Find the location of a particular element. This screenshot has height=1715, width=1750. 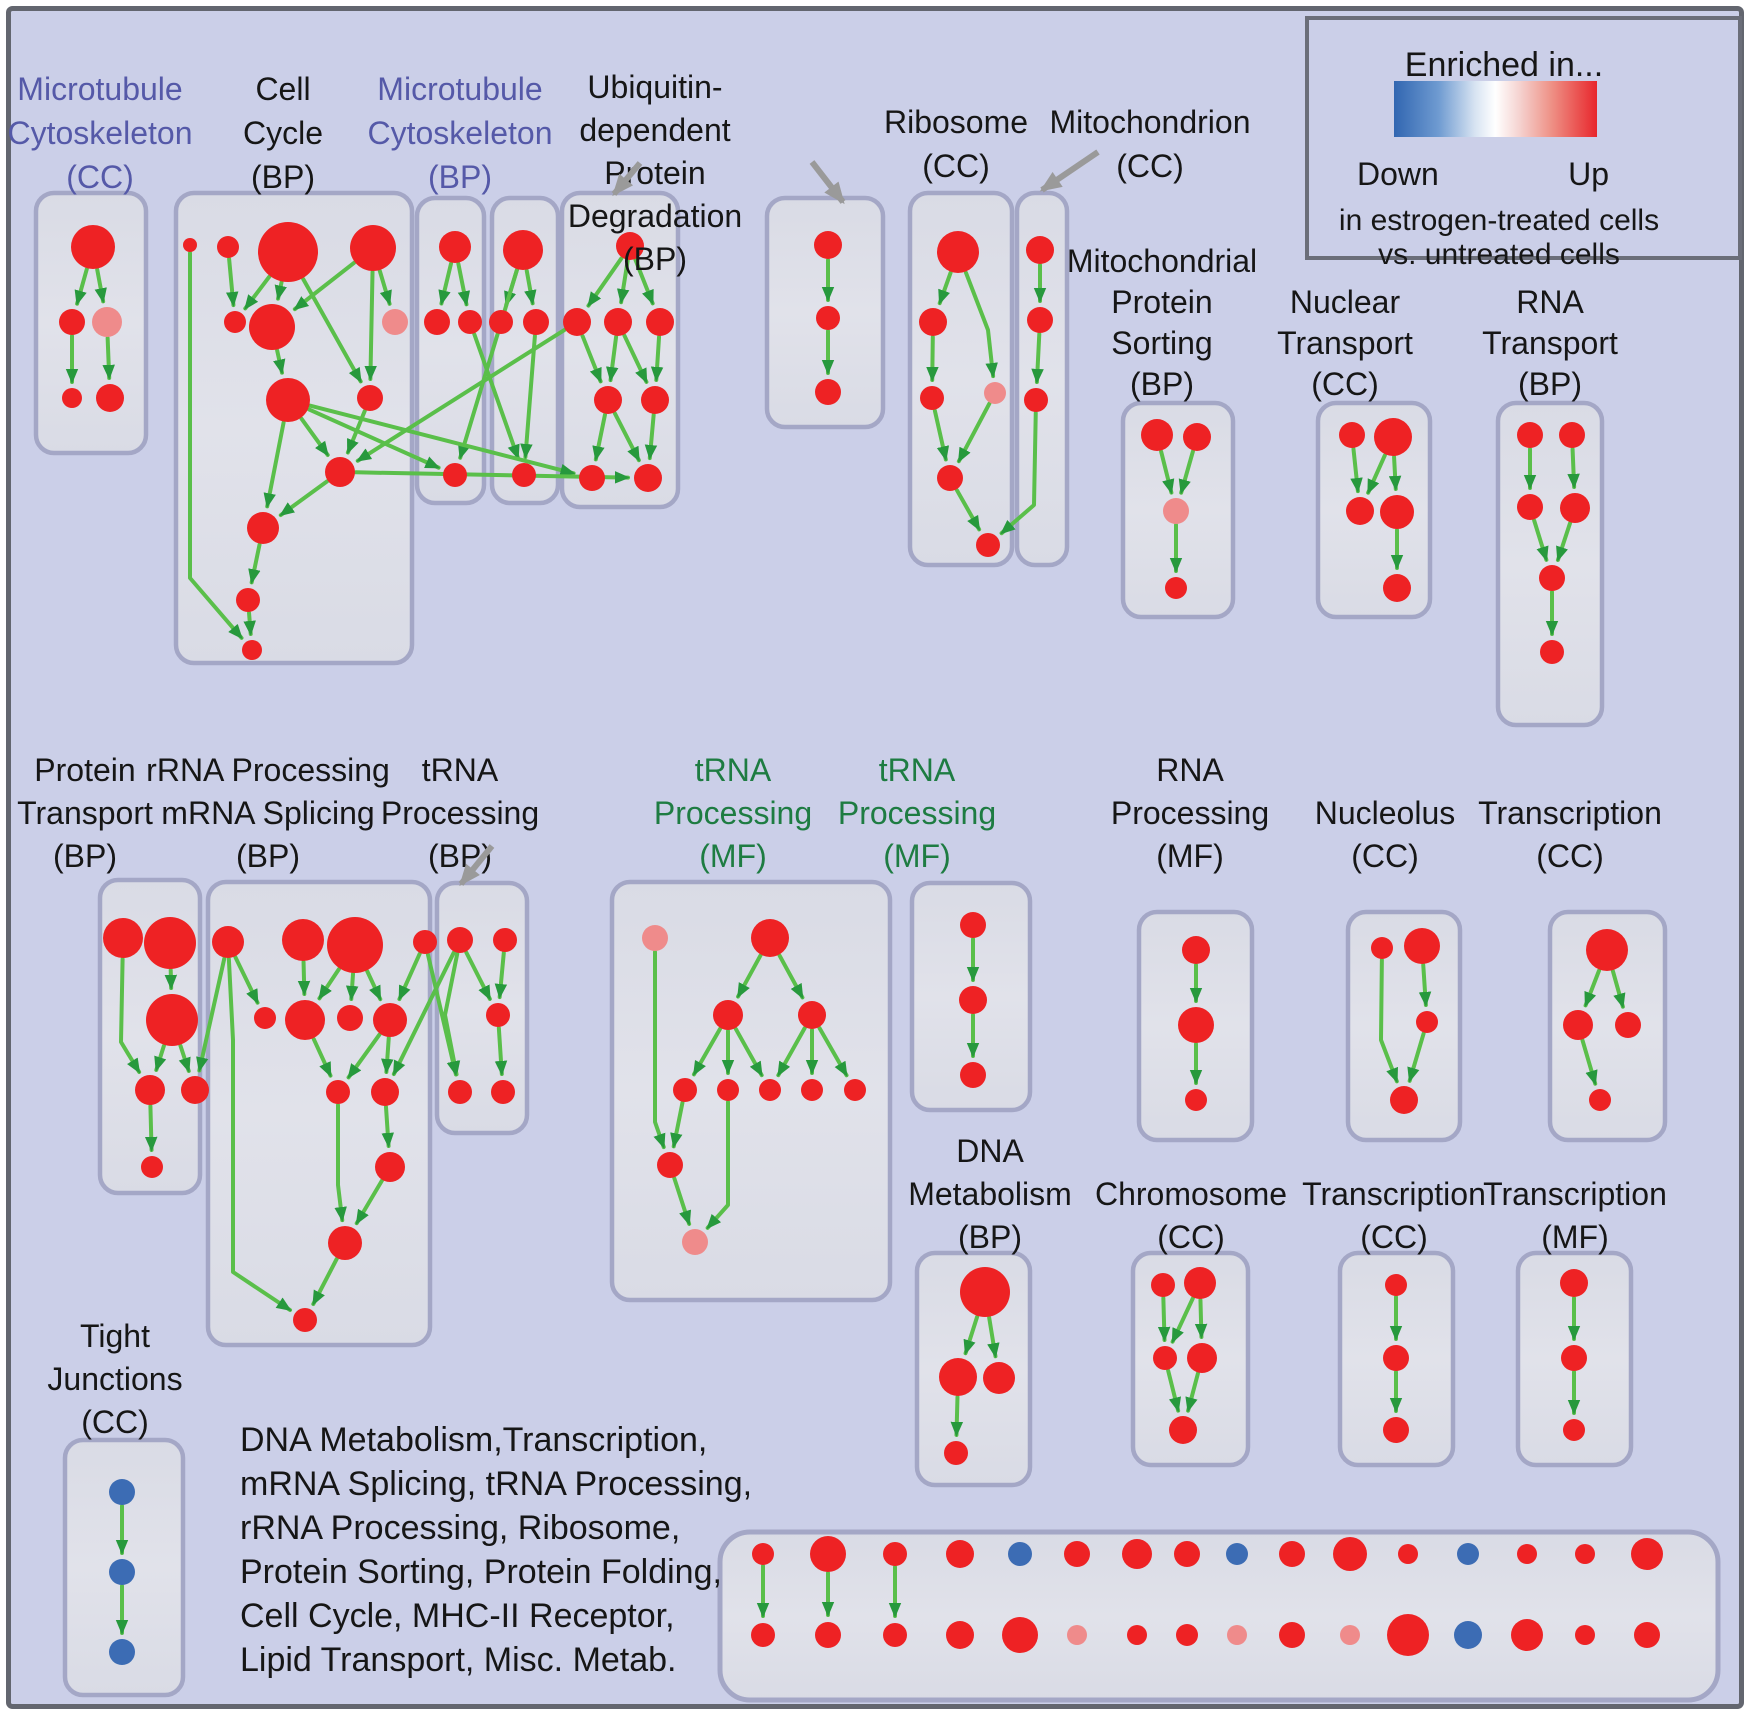

group-box-nucleolus is located at coordinates (1404, 1026).